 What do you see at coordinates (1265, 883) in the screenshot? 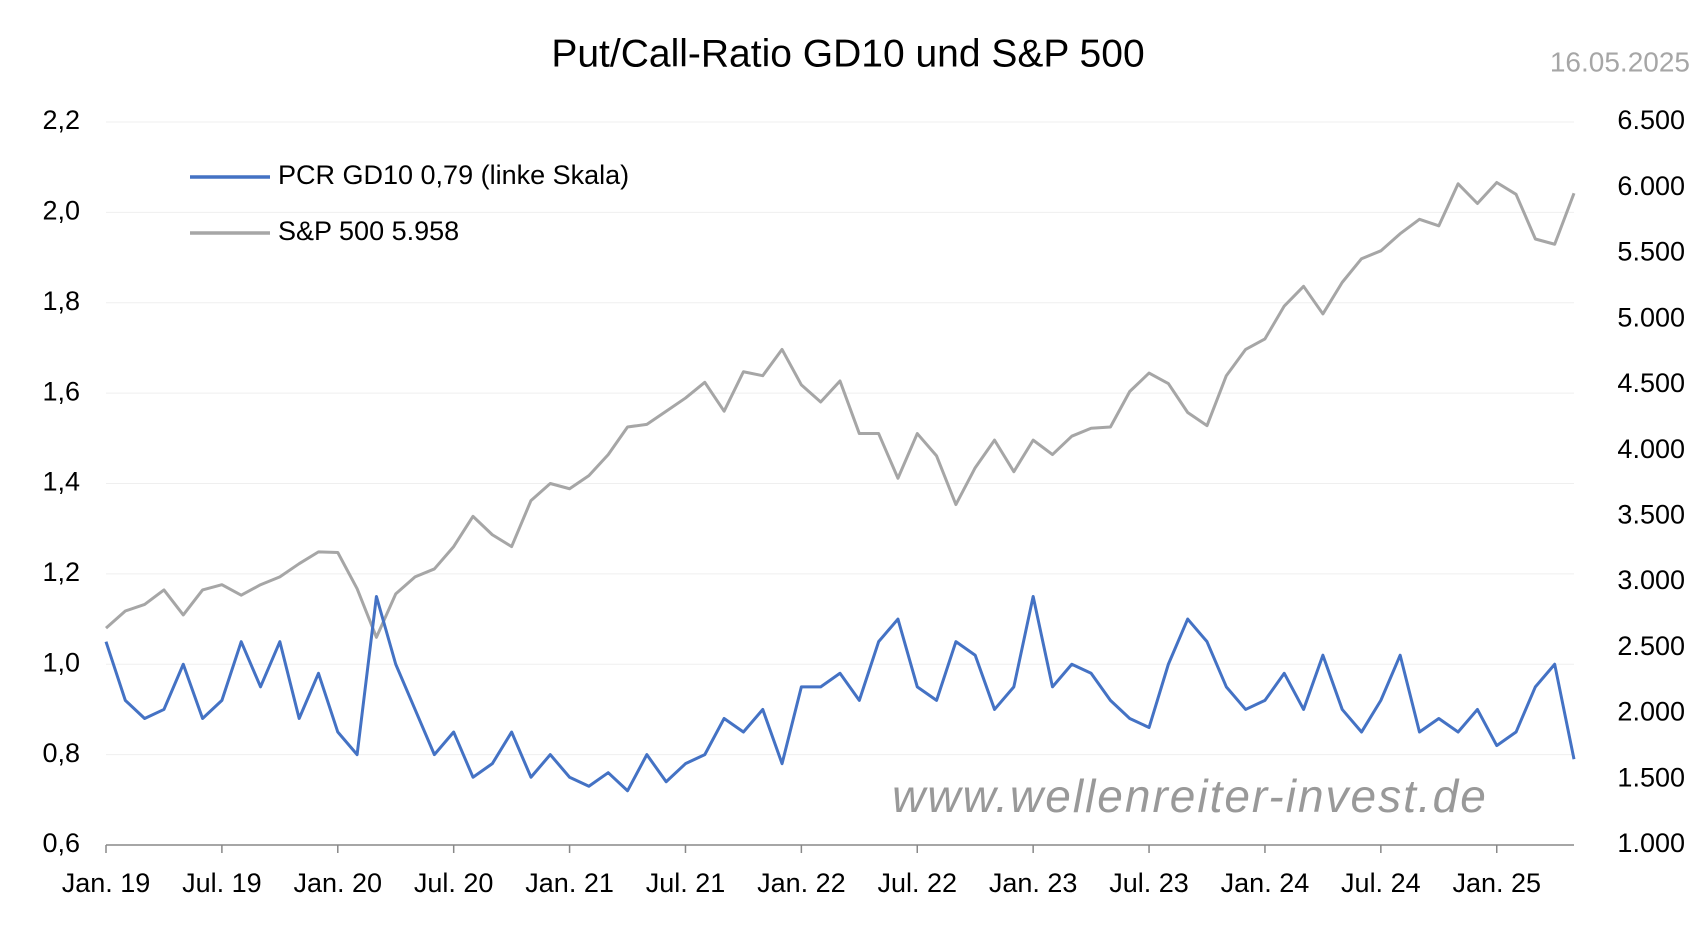
I see `x-tick-label: Jan. 24` at bounding box center [1265, 883].